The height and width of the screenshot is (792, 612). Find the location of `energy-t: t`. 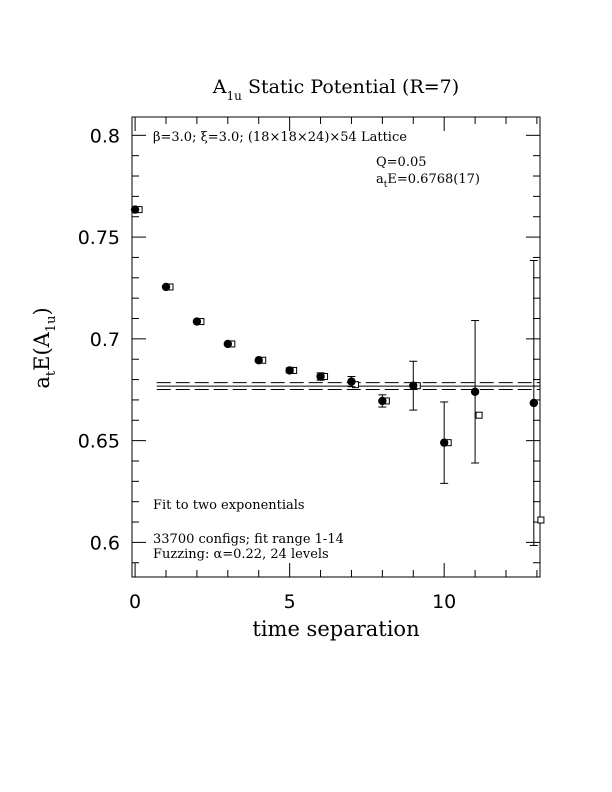

energy-t: t is located at coordinates (386, 185).